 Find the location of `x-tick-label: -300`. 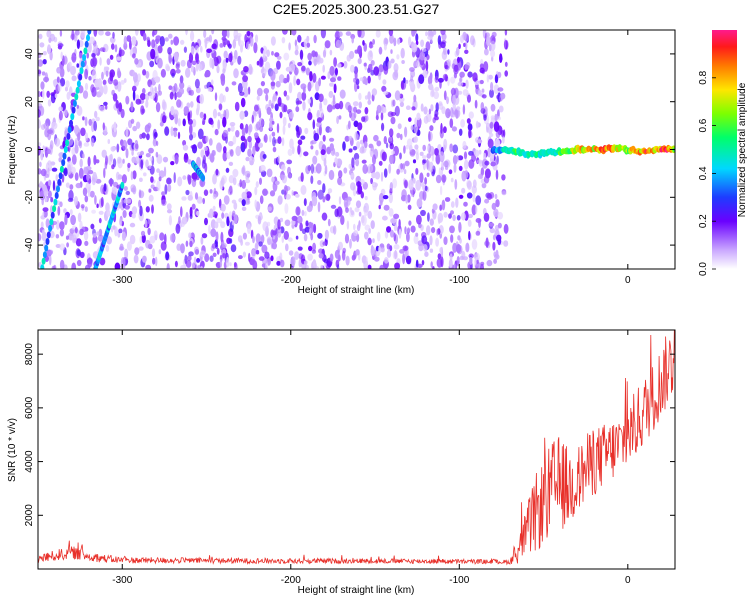

x-tick-label: -300 is located at coordinates (122, 580).